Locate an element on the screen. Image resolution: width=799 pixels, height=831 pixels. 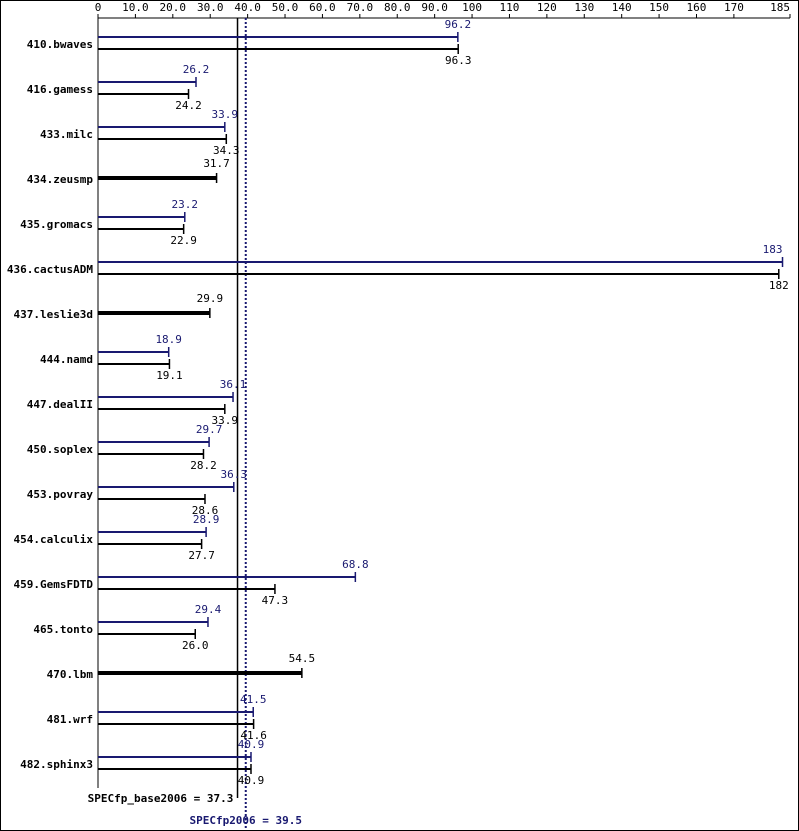
value-label: 54.5 is located at coordinates (302, 658).